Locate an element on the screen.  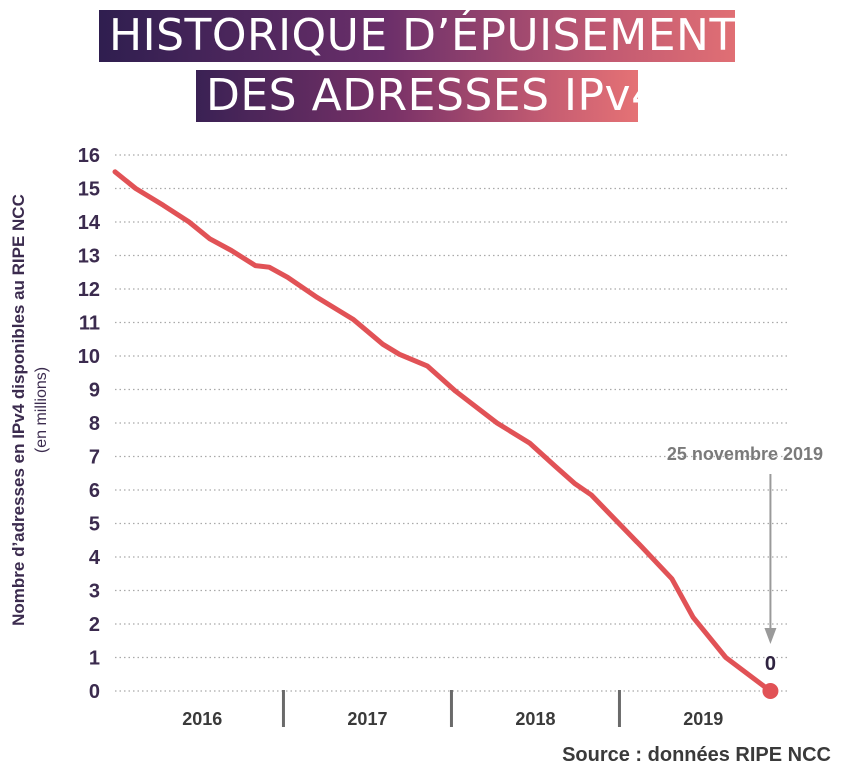
year-separators is located at coordinates (451, 708).